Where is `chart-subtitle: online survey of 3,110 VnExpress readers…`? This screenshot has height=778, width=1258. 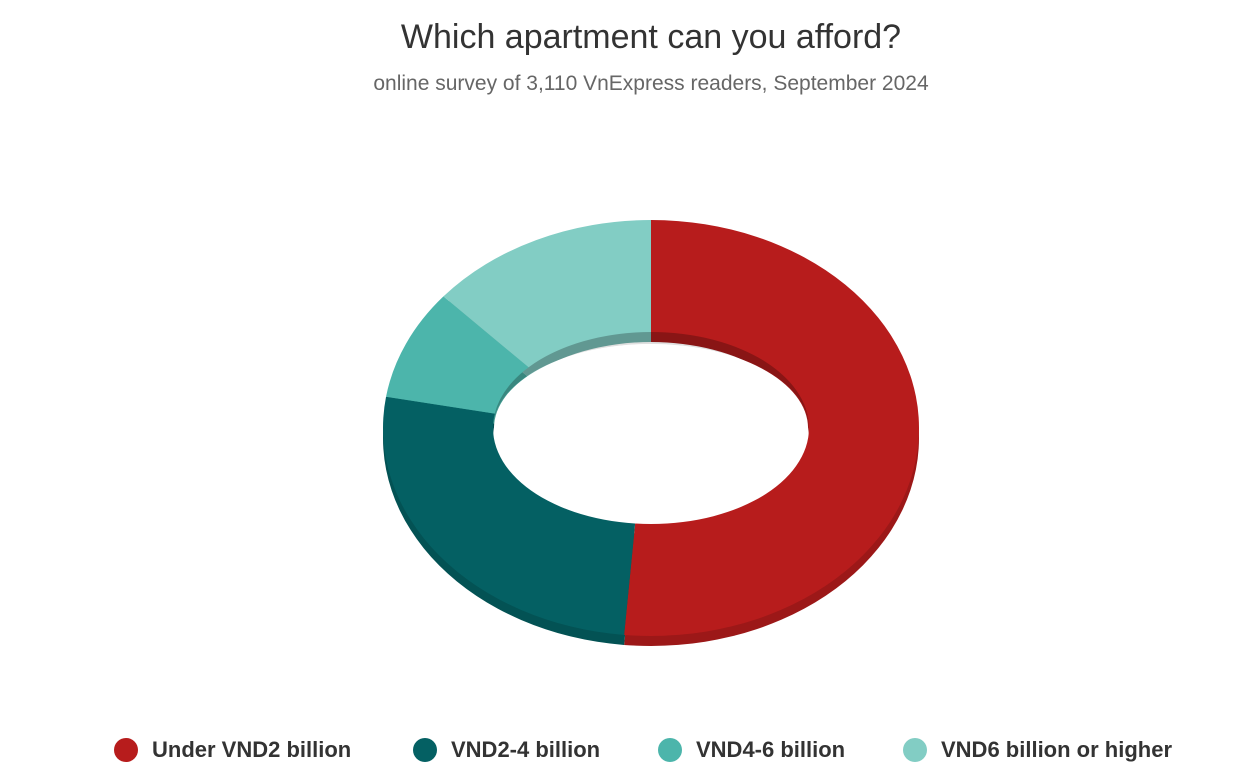
chart-subtitle: online survey of 3,110 VnExpress readers… is located at coordinates (651, 83).